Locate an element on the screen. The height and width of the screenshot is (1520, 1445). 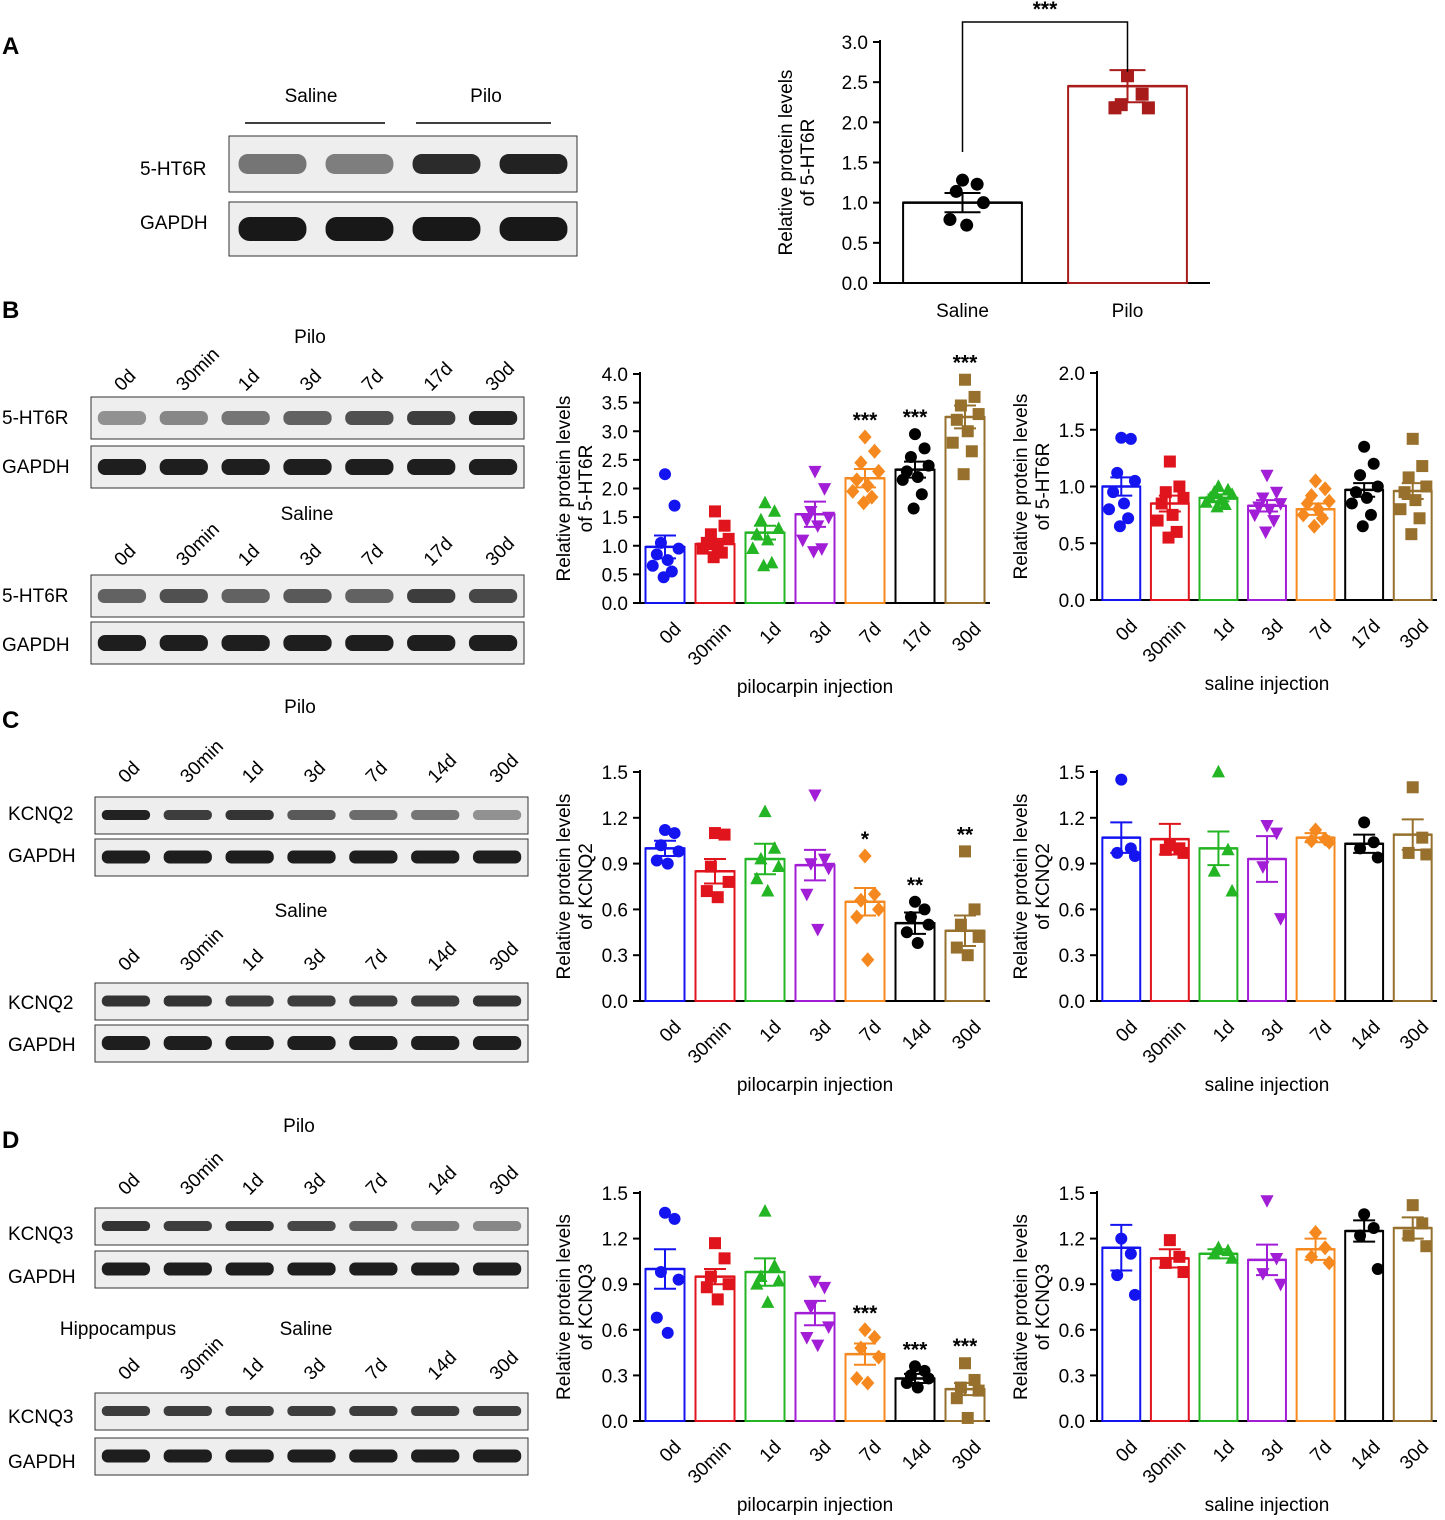
y-tick-label: 0.3 is located at coordinates (615, 1376).